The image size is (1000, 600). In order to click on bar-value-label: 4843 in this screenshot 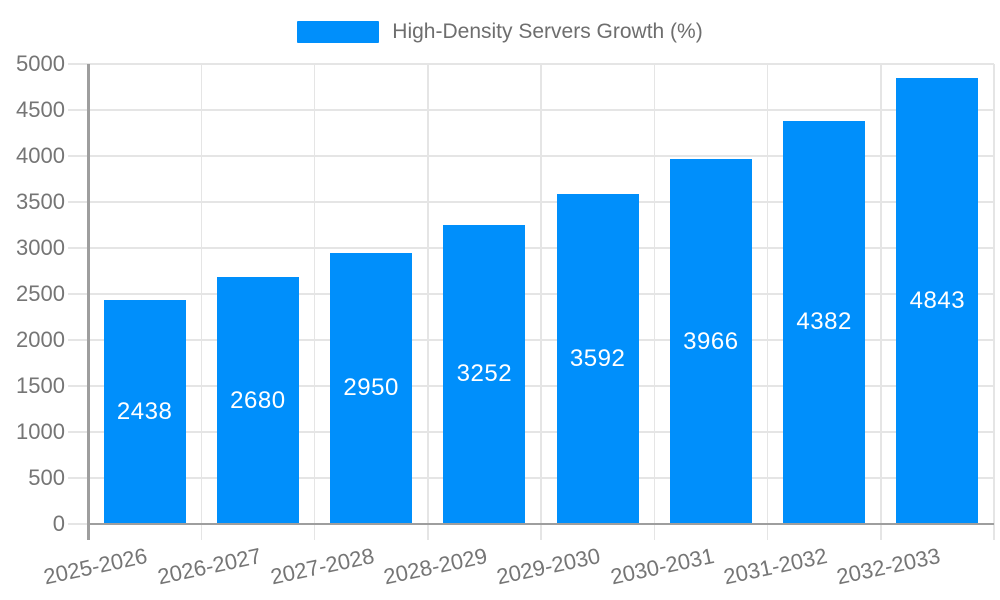, I will do `click(937, 301)`.